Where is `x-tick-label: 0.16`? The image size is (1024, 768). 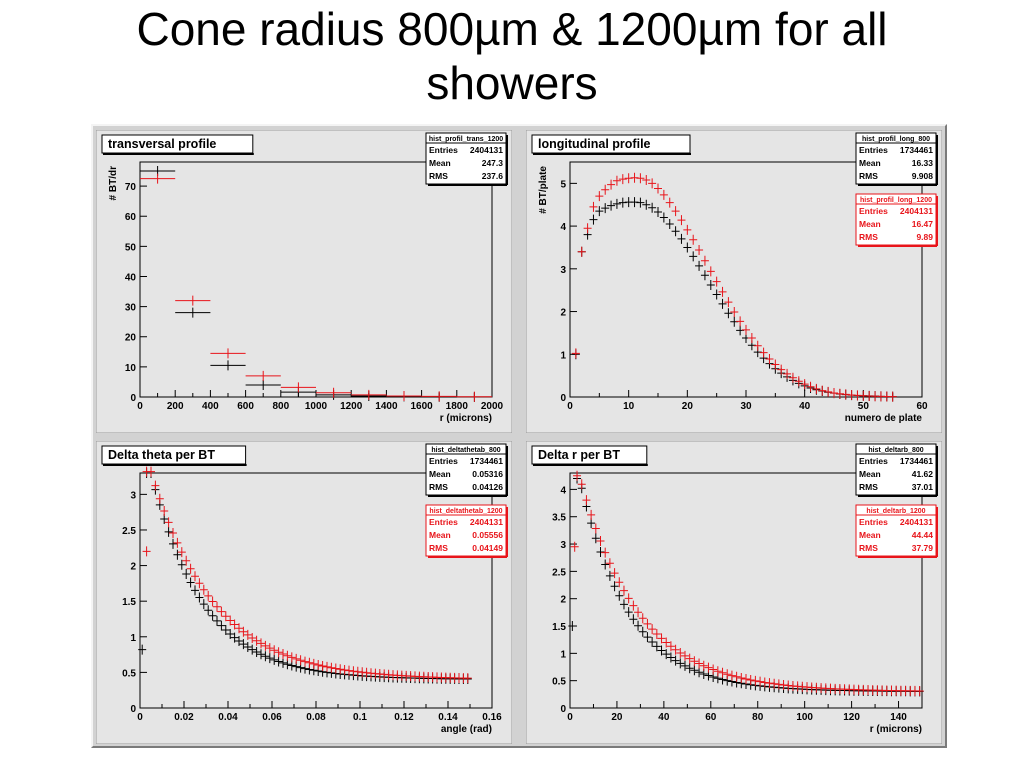
x-tick-label: 0.16 is located at coordinates (492, 717).